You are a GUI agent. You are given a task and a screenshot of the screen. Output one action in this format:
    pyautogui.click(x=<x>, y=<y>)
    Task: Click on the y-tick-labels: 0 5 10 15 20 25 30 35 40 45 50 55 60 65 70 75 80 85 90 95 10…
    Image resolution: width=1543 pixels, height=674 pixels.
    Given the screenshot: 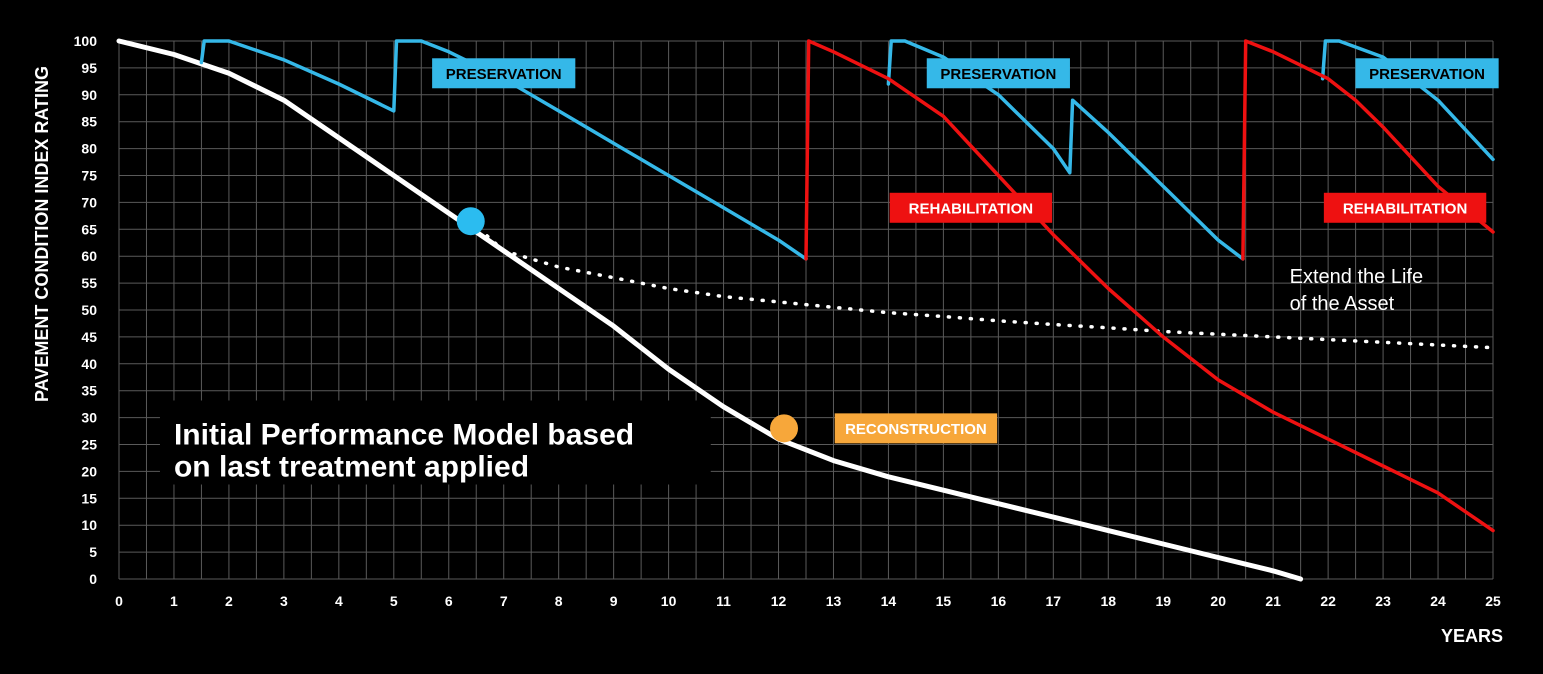 What is the action you would take?
    pyautogui.click(x=86, y=310)
    